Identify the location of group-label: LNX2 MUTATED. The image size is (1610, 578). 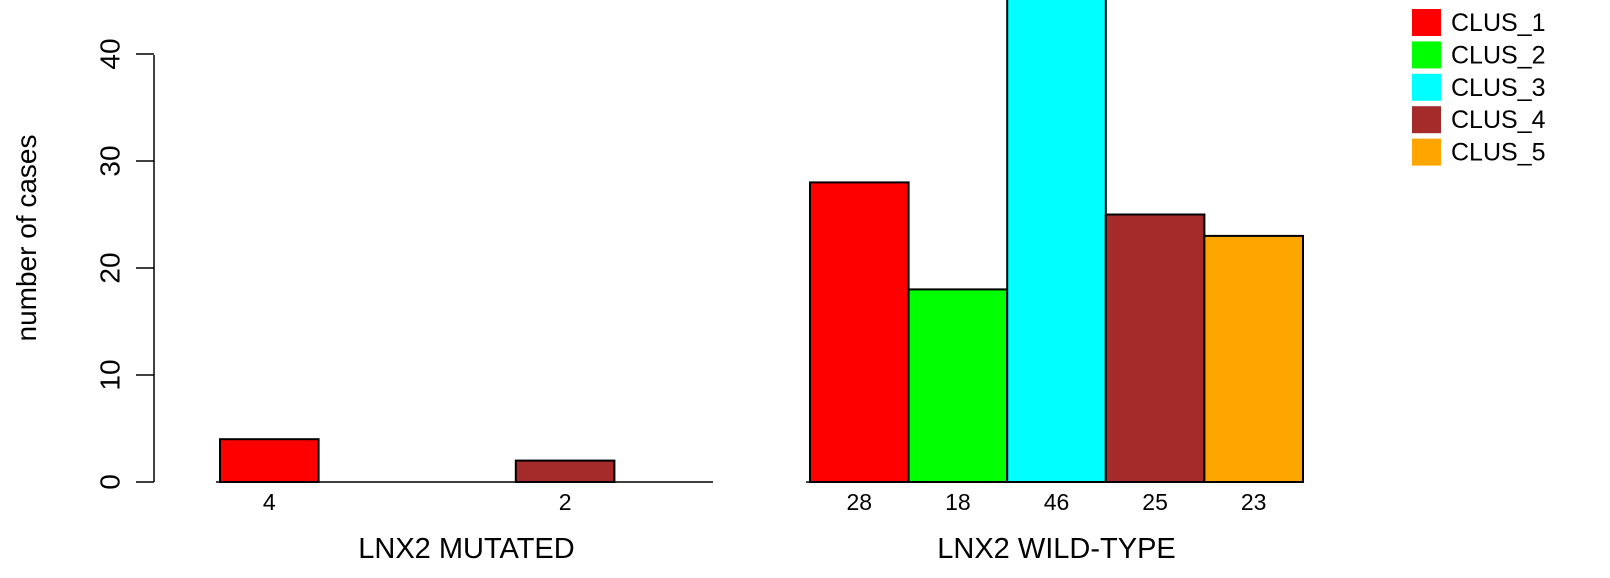
(466, 549).